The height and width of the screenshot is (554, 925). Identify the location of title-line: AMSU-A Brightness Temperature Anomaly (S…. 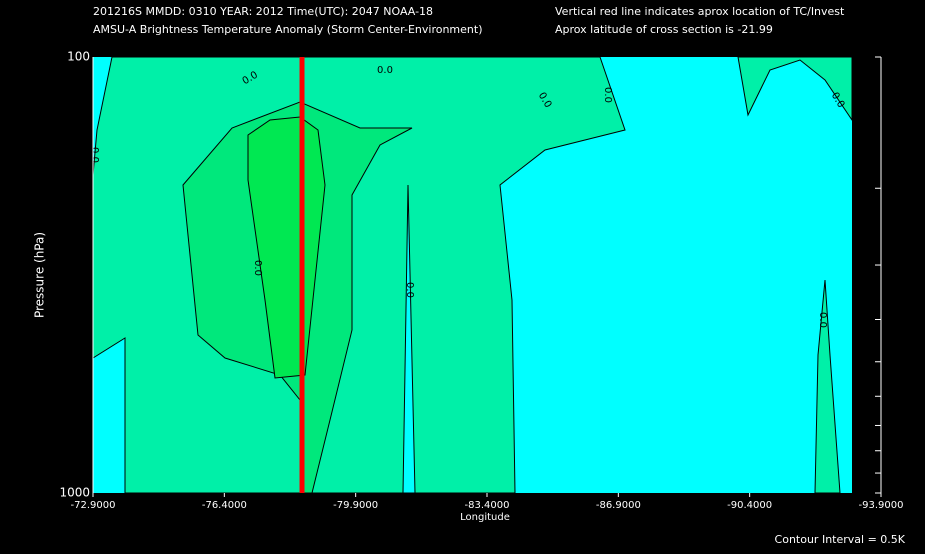
(288, 29).